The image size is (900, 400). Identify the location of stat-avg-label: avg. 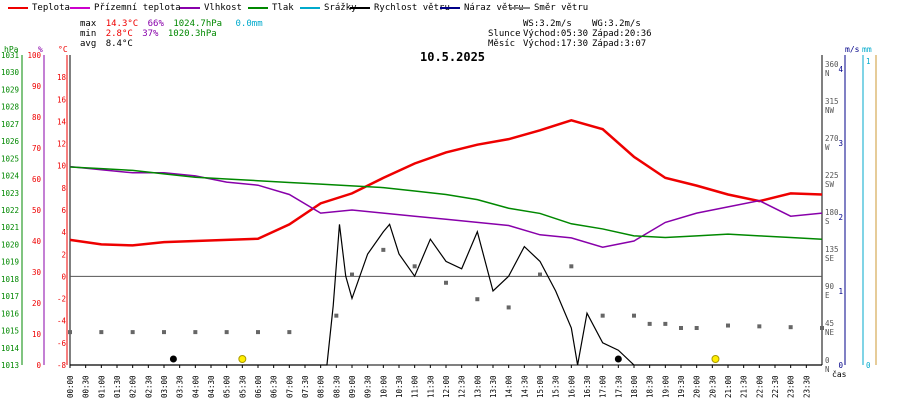
(88, 44).